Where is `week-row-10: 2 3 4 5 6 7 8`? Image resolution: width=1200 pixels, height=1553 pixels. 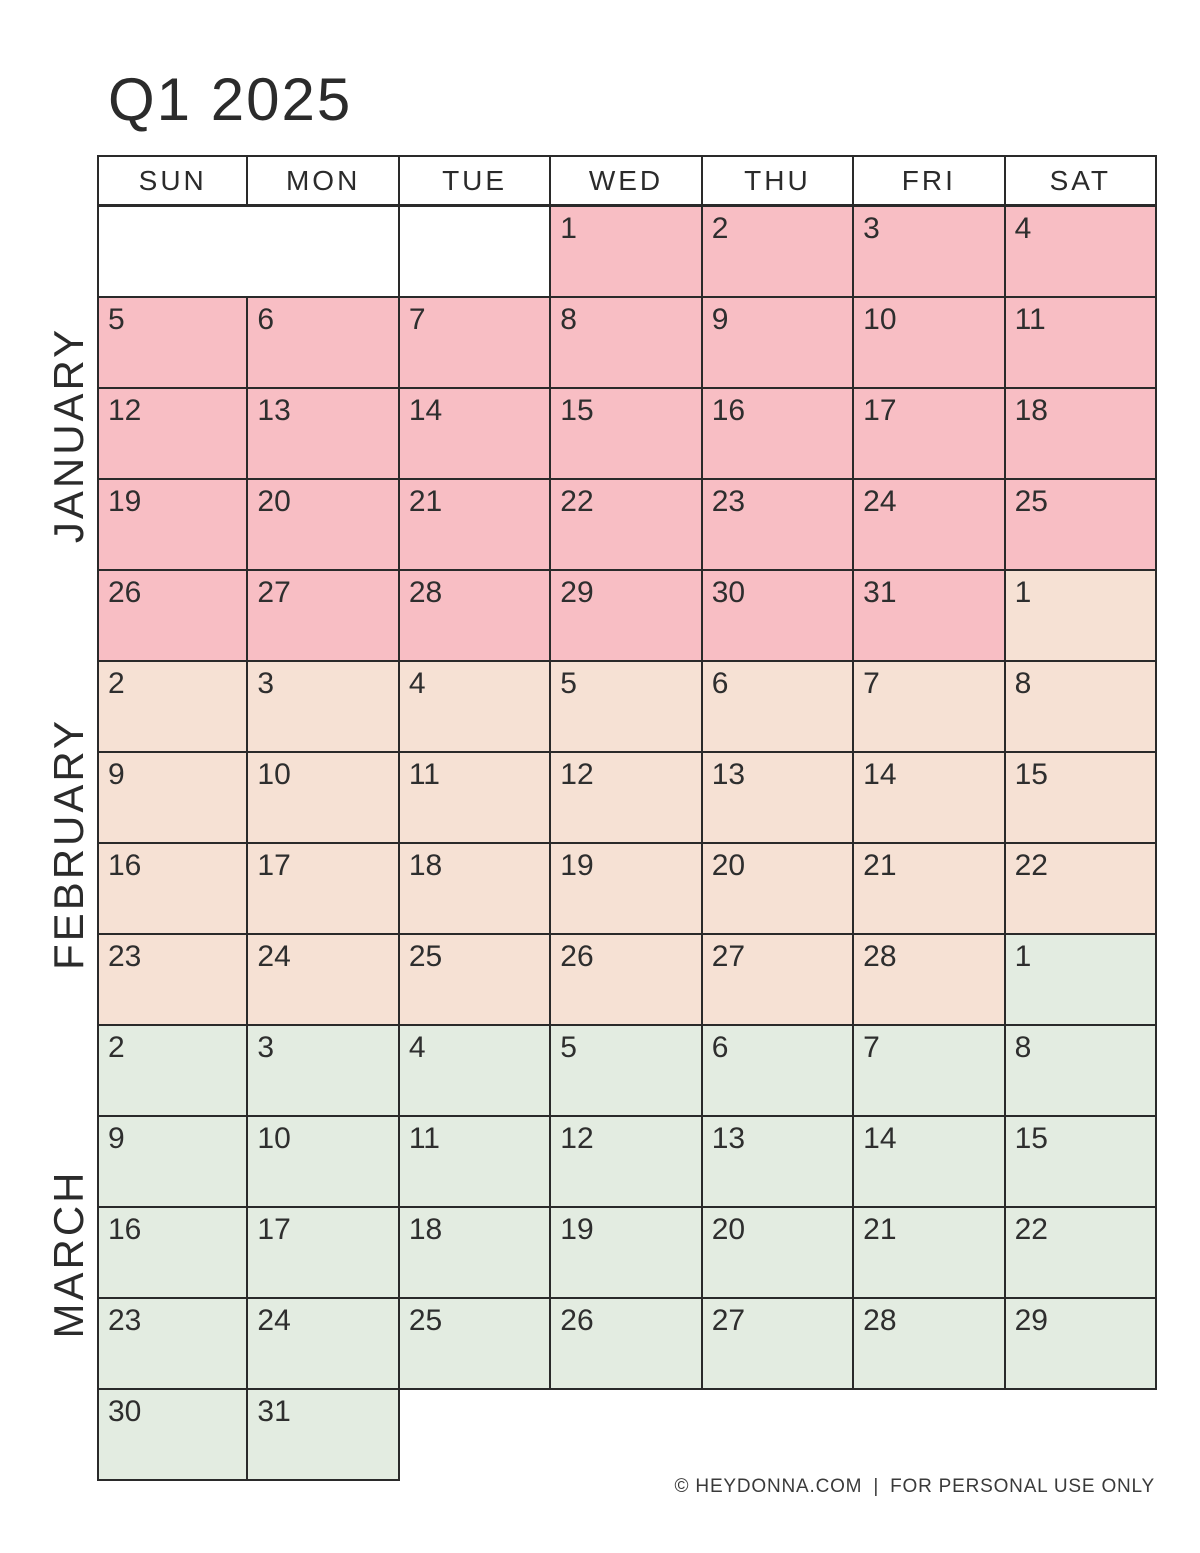
week-row-10: 2 3 4 5 6 7 8 is located at coordinates (627, 1071).